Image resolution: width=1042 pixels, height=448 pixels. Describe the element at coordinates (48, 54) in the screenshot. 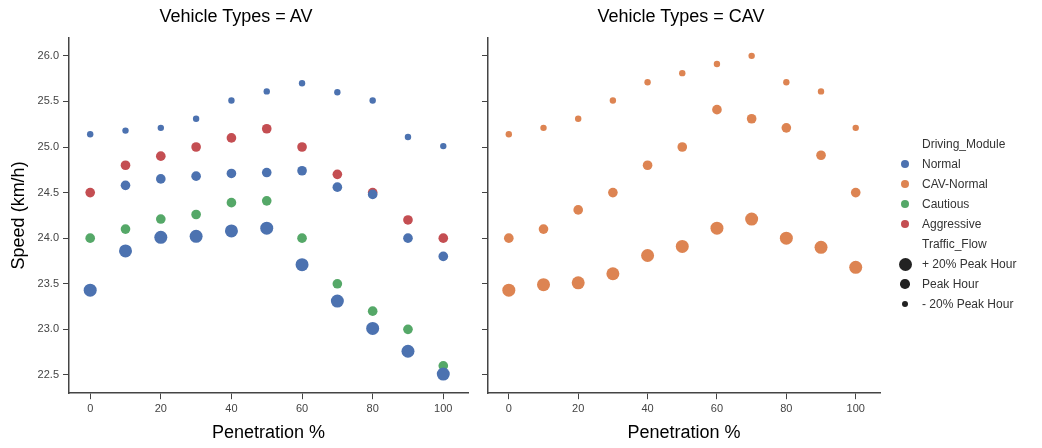

I see `y-tick-label: 26.0` at that location.